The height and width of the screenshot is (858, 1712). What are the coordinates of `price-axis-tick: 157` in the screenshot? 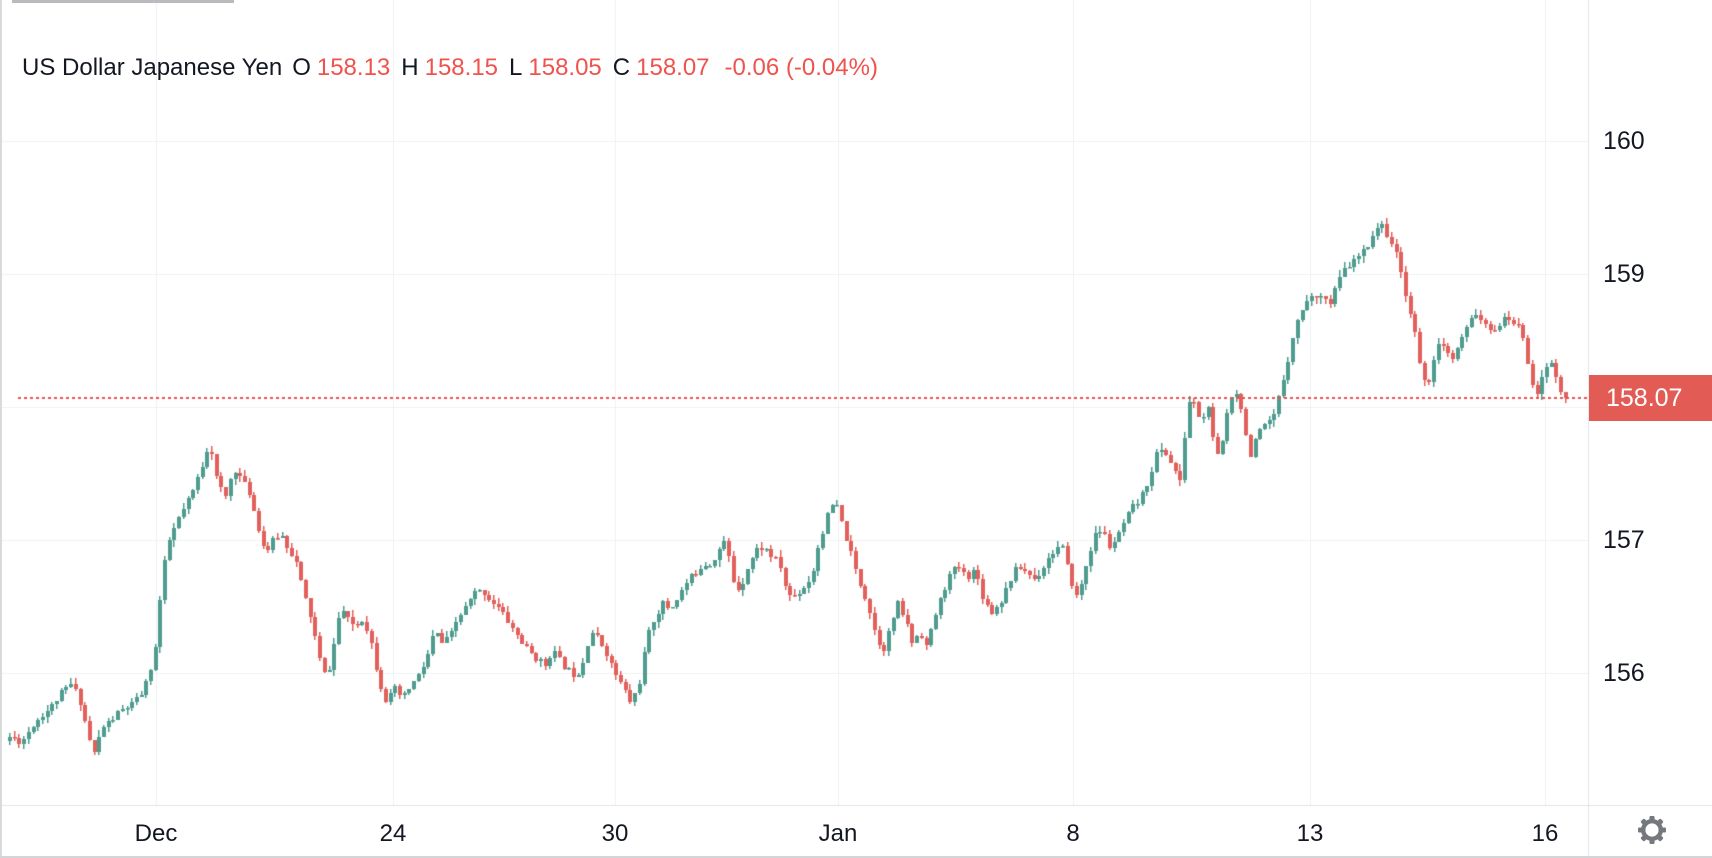 It's located at (1624, 540).